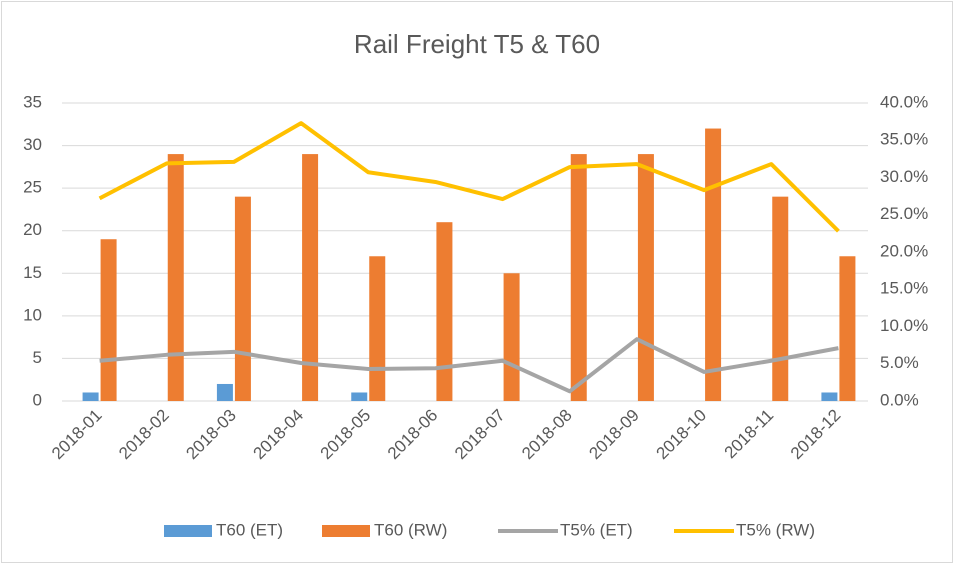  What do you see at coordinates (32, 272) in the screenshot?
I see `y-tick-label: 15` at bounding box center [32, 272].